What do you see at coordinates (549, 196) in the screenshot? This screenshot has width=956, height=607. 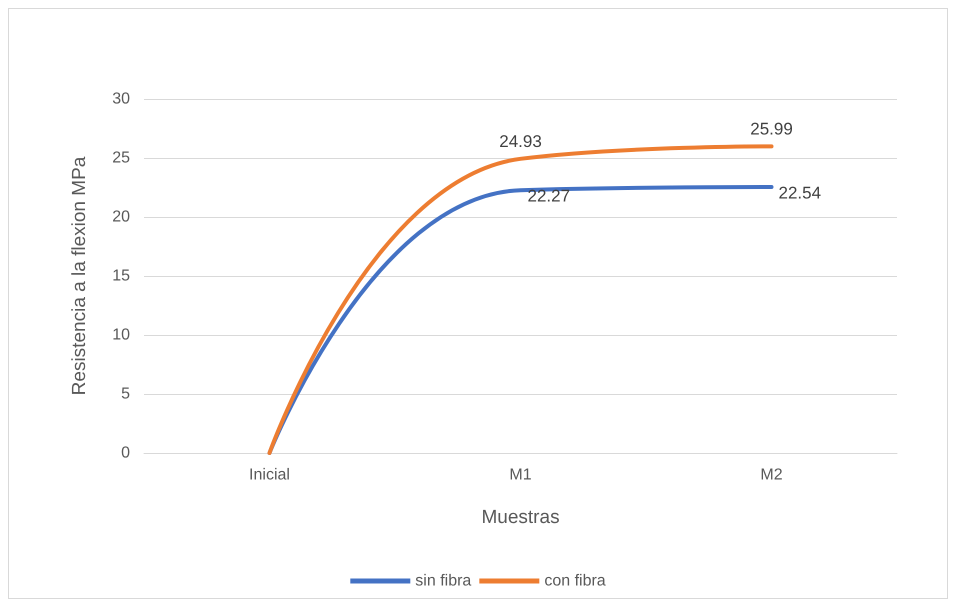 I see `data-label: 22.27` at bounding box center [549, 196].